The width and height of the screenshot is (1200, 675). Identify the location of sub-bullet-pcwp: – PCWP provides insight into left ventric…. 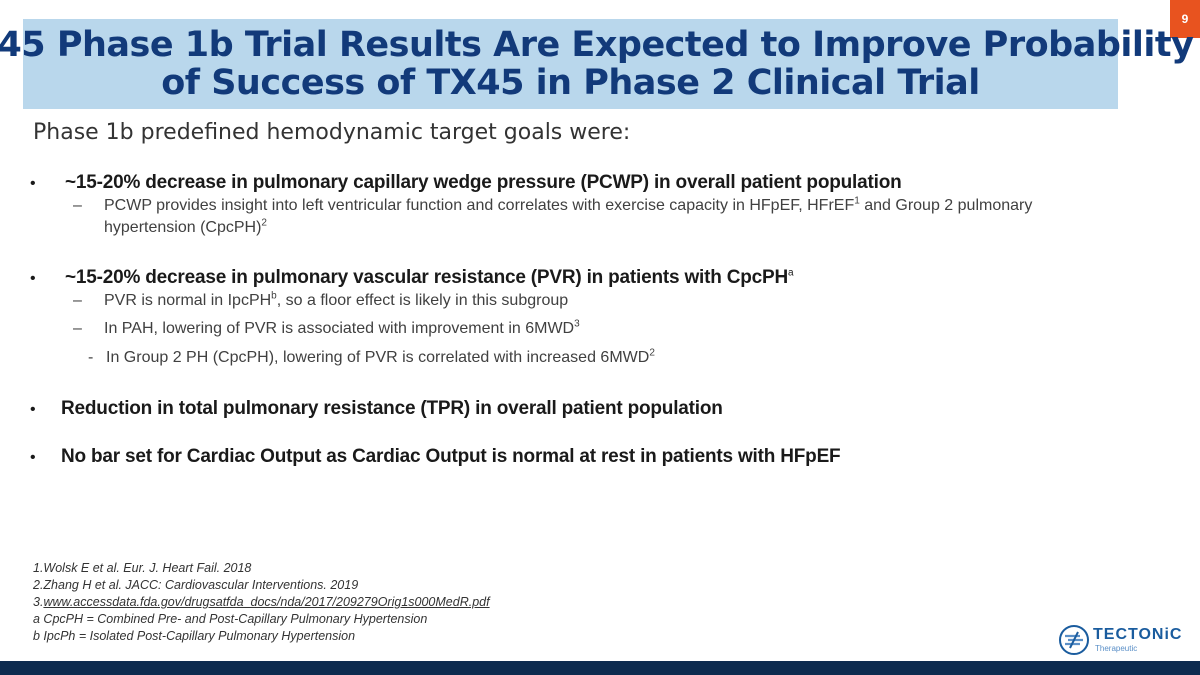
(593, 217).